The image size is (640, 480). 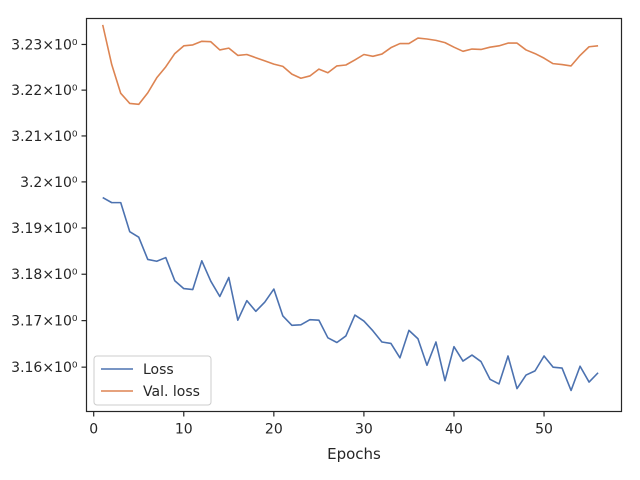 I want to click on y-tick-label: 3.23×10⁰, so click(x=44, y=45).